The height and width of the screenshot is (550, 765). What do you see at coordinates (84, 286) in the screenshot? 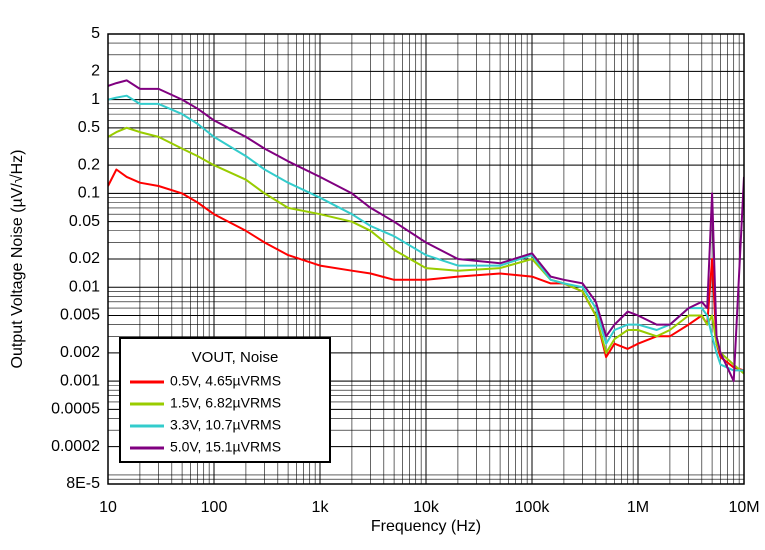
I see `y-tick-label: 0.01` at bounding box center [84, 286].